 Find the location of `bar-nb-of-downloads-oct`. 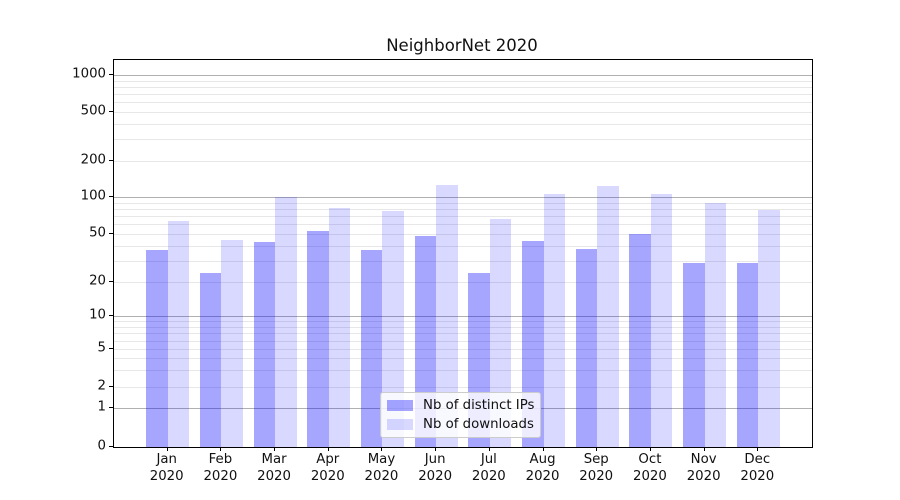

bar-nb-of-downloads-oct is located at coordinates (661, 320).